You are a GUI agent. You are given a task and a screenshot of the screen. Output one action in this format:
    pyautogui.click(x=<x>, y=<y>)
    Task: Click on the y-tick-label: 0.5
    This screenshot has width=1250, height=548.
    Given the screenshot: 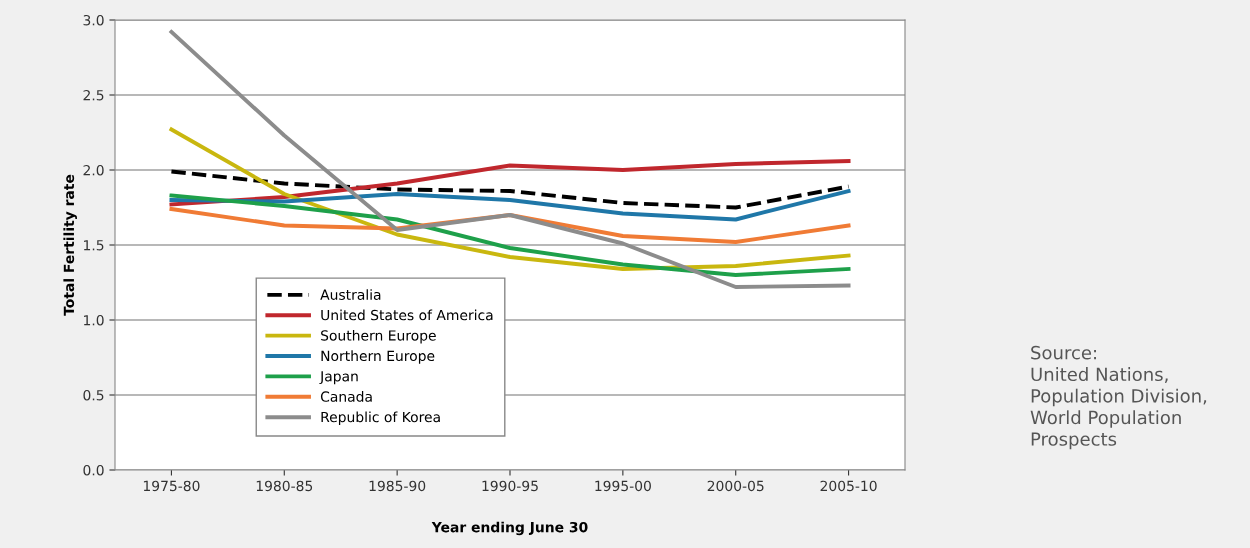 What is the action you would take?
    pyautogui.click(x=93, y=395)
    